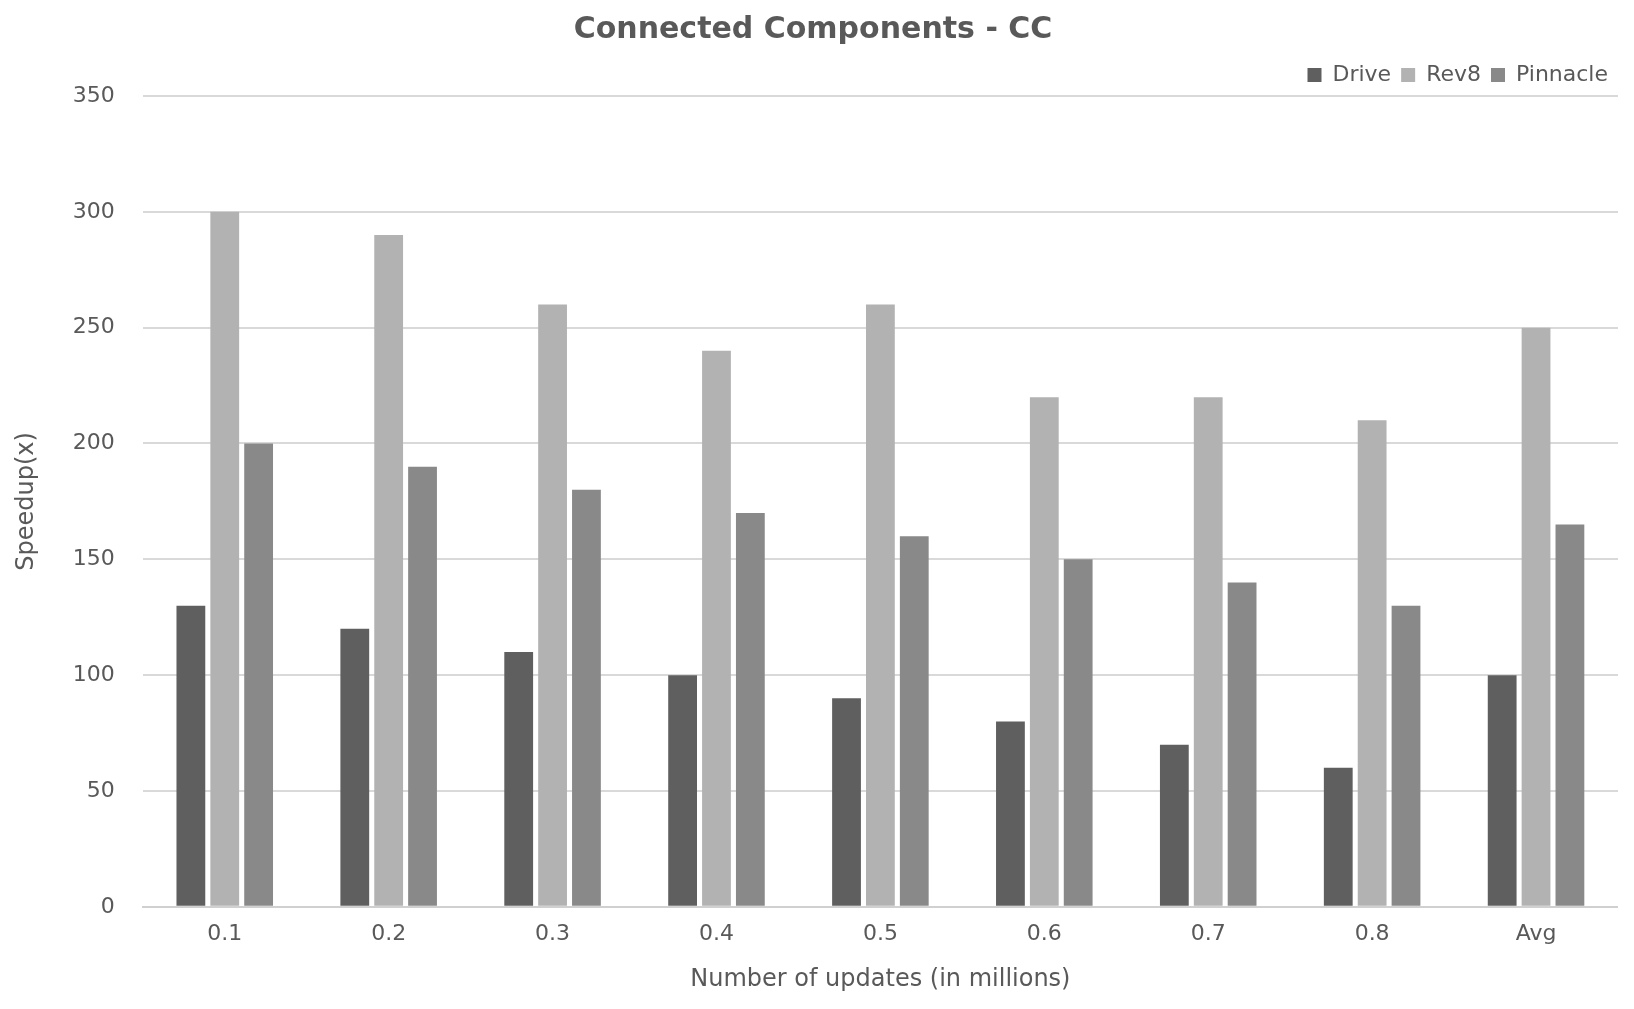 This screenshot has width=1634, height=1009. Describe the element at coordinates (813, 27) in the screenshot. I see `chart-title: Connected Components - CC` at that location.